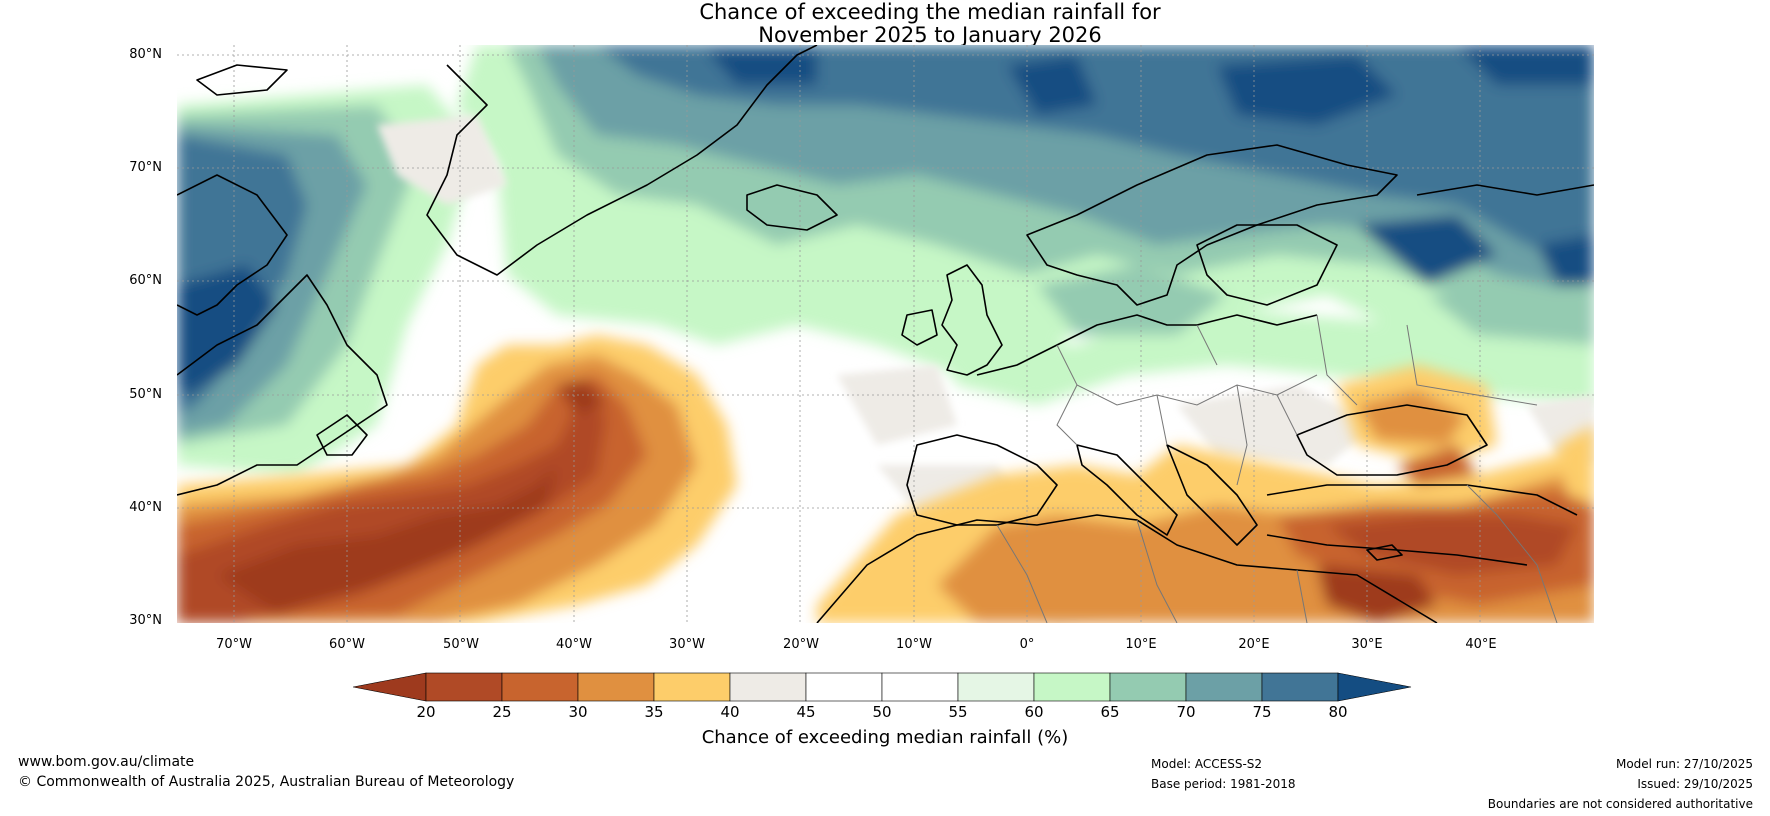 Image resolution: width=1770 pixels, height=816 pixels. What do you see at coordinates (930, 35) in the screenshot?
I see `map-title-line-2: November 2025 to January 2026` at bounding box center [930, 35].